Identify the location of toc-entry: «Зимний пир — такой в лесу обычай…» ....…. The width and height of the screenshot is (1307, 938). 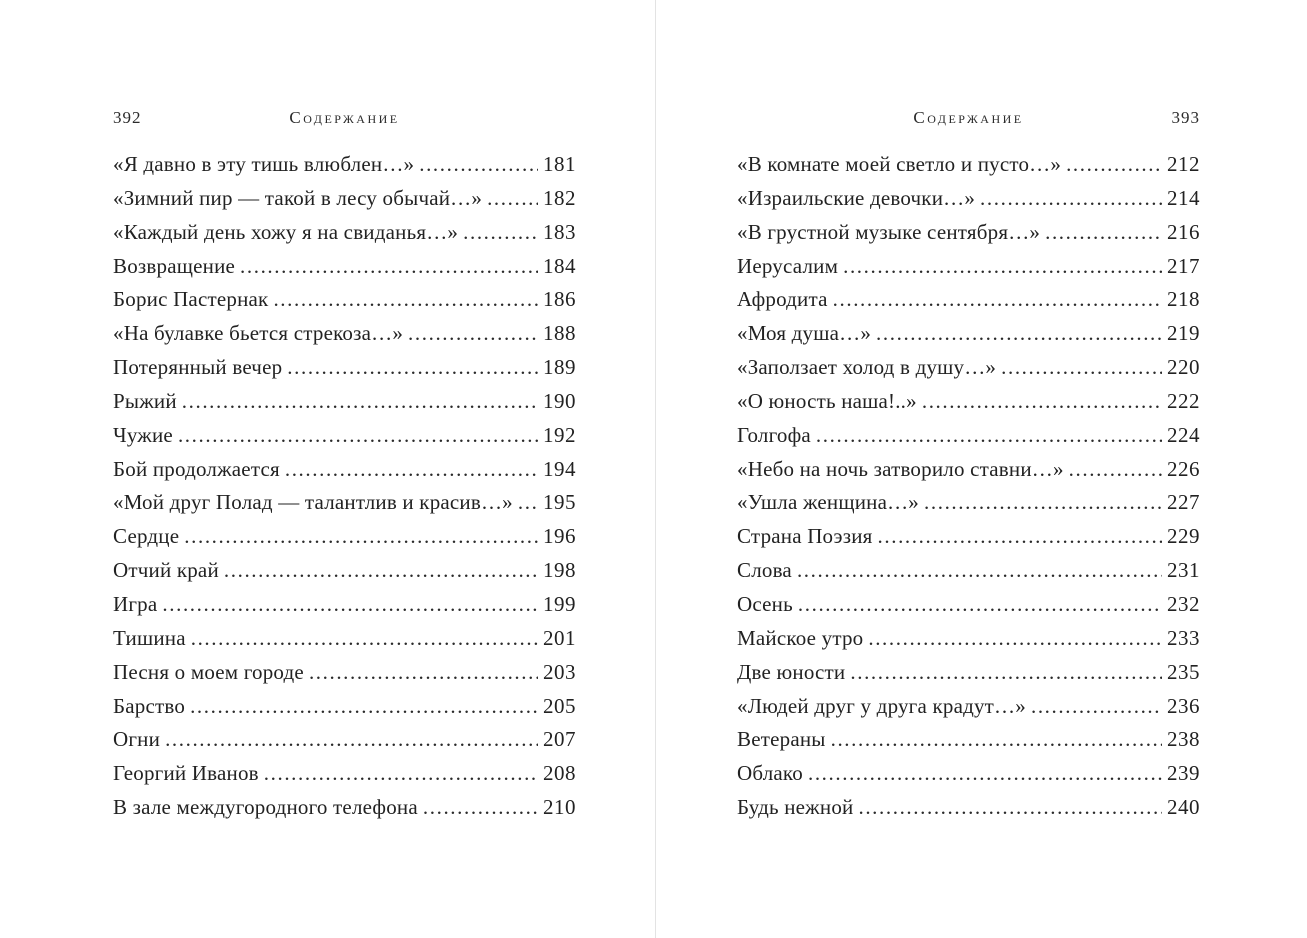
(344, 199).